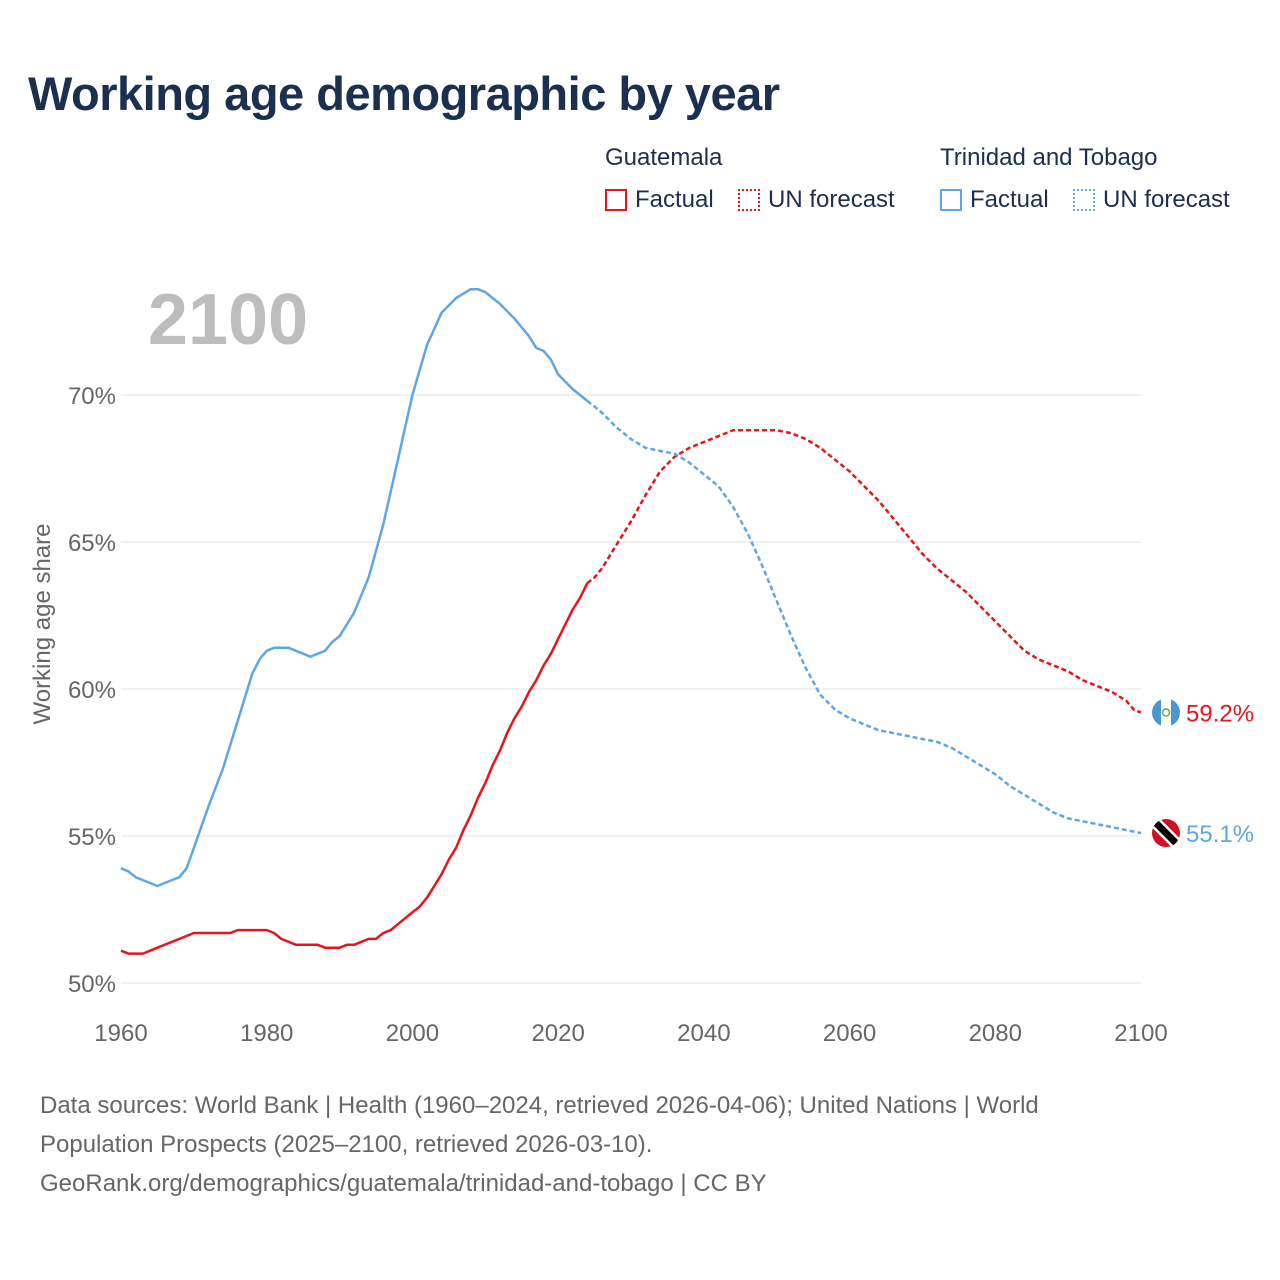  I want to click on end-label-trinidad: 55.1%, so click(1220, 834).